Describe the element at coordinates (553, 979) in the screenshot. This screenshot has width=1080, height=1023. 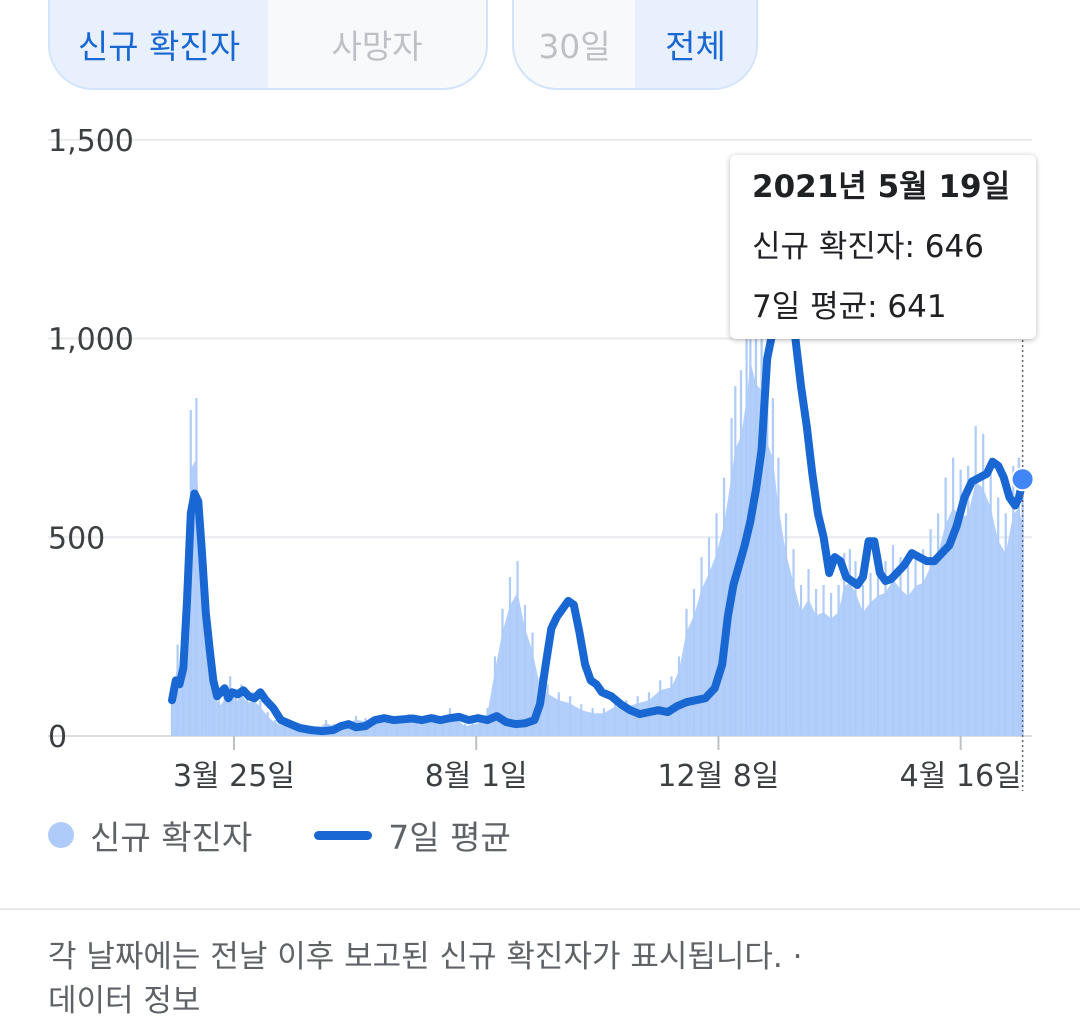
I see `footer-note: 각 날짜에는 전날 이후 보고된 신규 확진자가 표시됩니다. · 데이터 정보` at that location.